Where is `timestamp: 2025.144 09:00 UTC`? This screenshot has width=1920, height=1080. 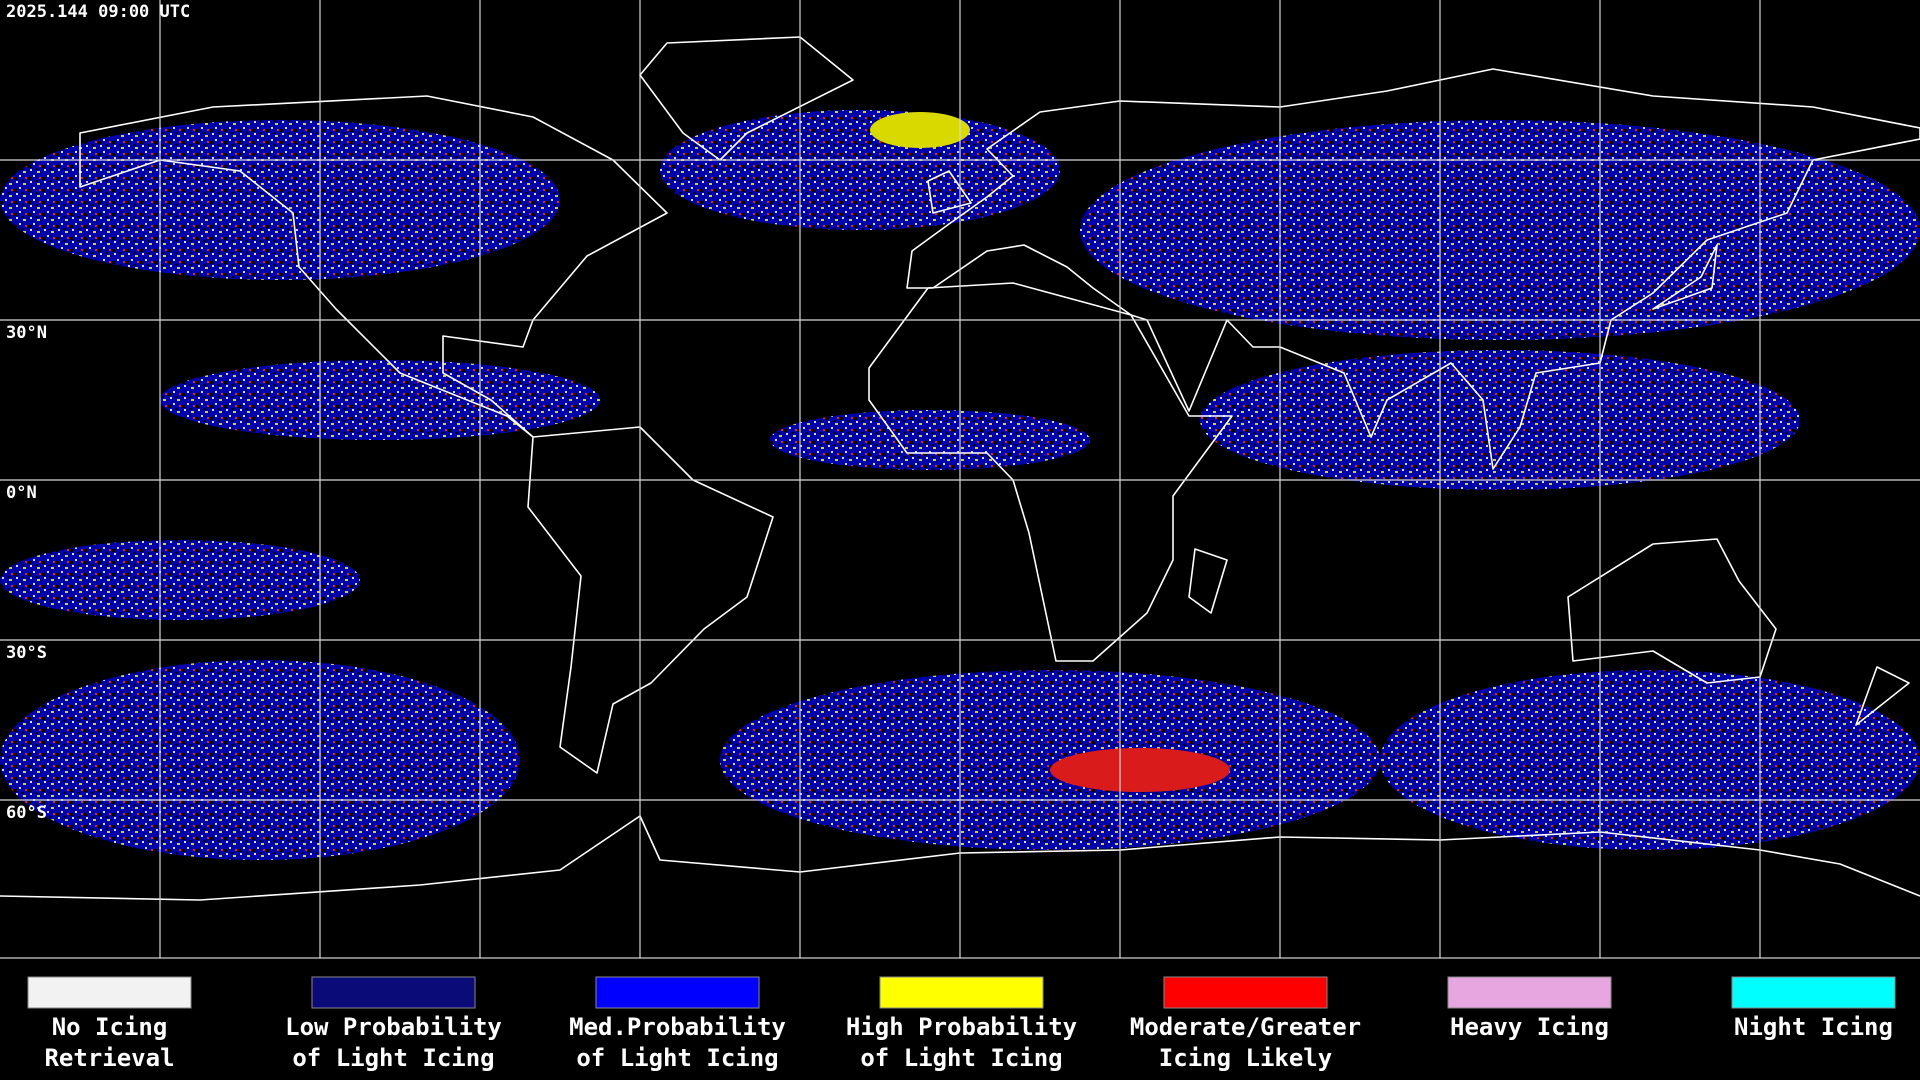 timestamp: 2025.144 09:00 UTC is located at coordinates (98, 12).